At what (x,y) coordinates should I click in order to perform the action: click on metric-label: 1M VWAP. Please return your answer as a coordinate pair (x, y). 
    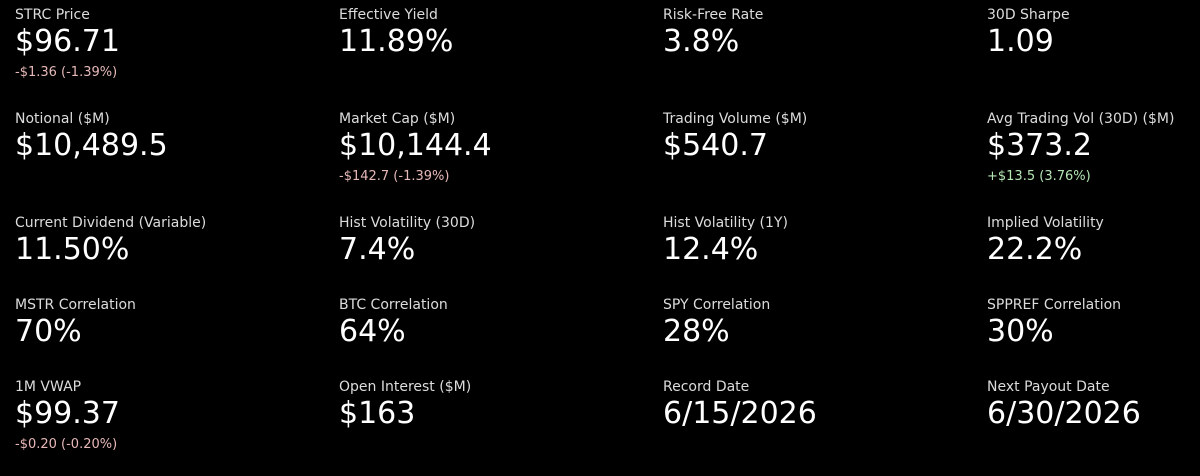
    Looking at the image, I should click on (48, 387).